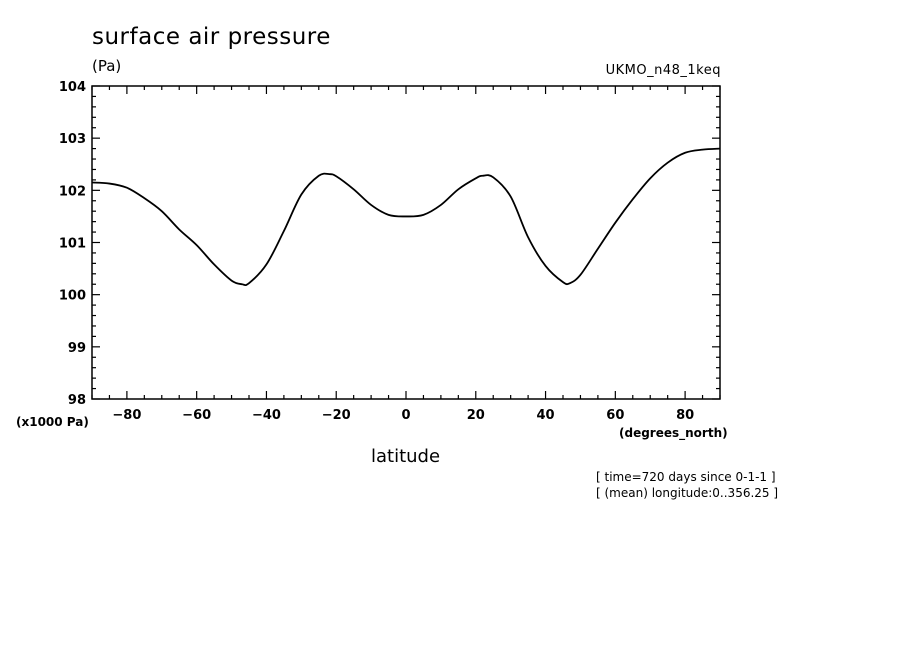  What do you see at coordinates (687, 493) in the screenshot?
I see `longitude-note: [ (mean) longitude:0..356.25 ]` at bounding box center [687, 493].